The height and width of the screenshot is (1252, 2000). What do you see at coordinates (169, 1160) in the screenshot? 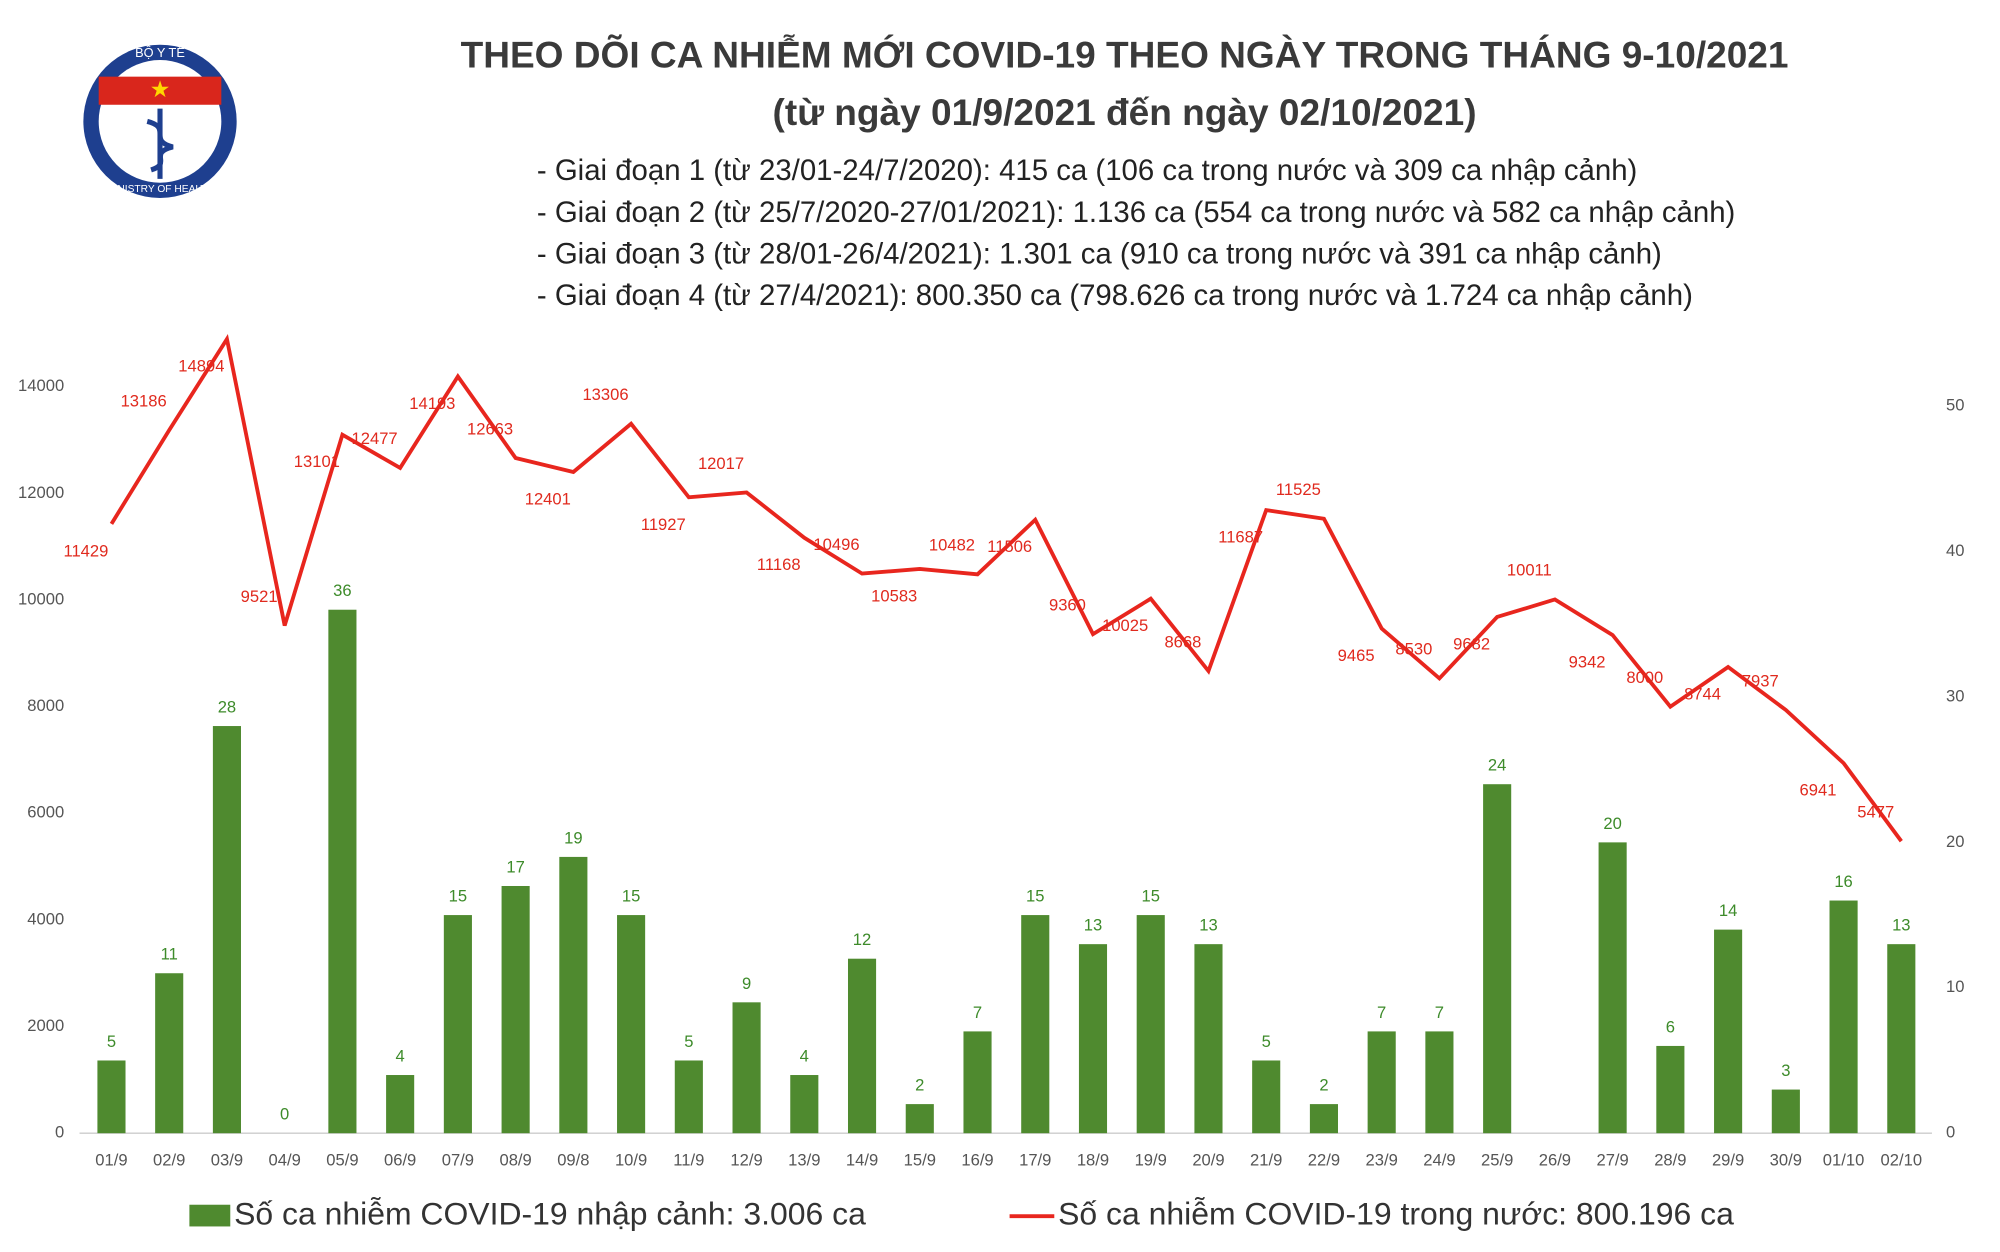
I see `x-tick-label: 02/9` at bounding box center [169, 1160].